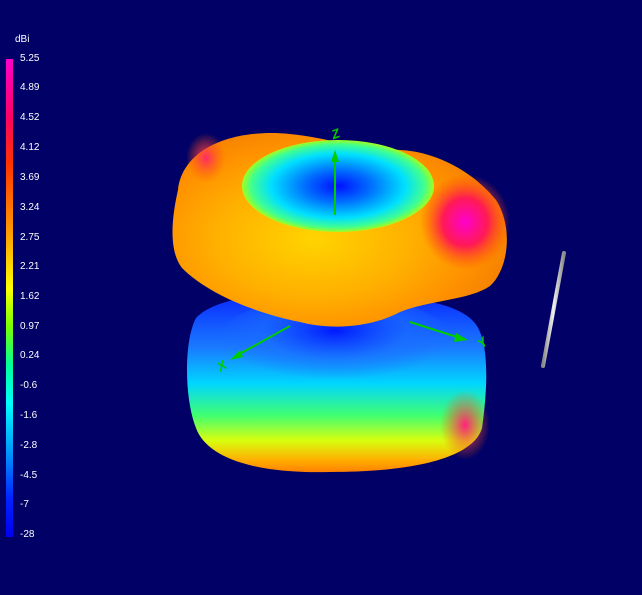 Image resolution: width=642 pixels, height=595 pixels. Describe the element at coordinates (30, 147) in the screenshot. I see `legend-tick: 4.12` at that location.